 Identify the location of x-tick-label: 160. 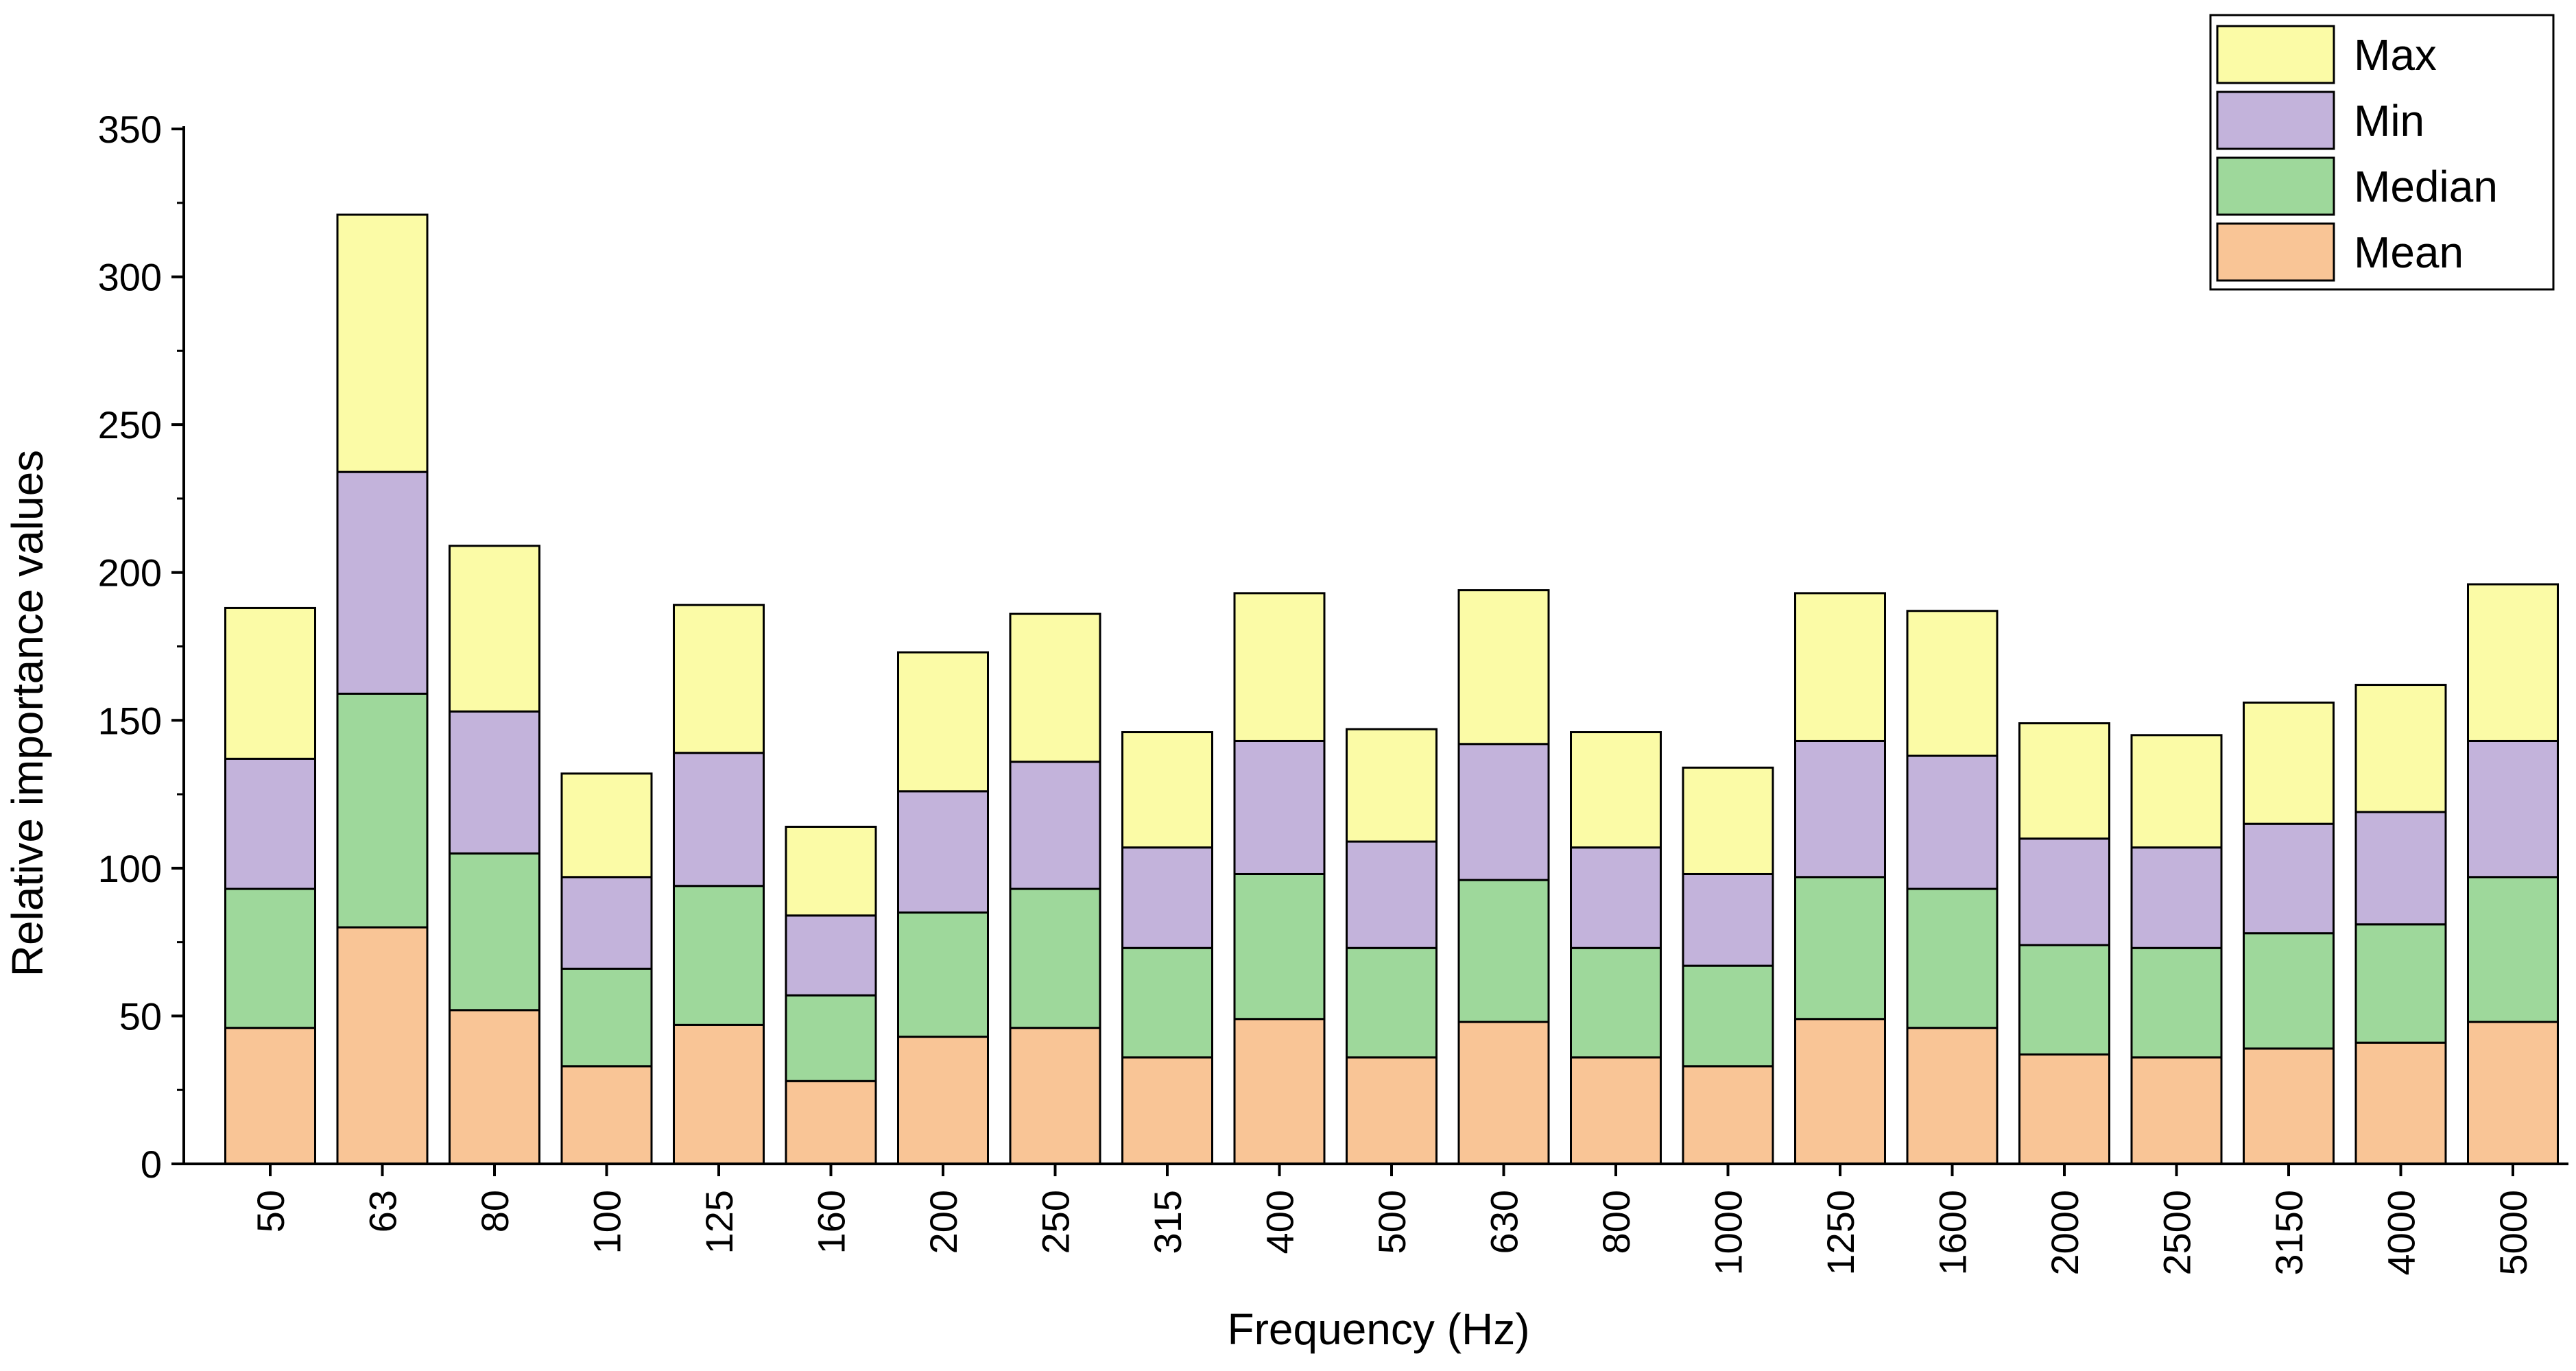
(831, 1222).